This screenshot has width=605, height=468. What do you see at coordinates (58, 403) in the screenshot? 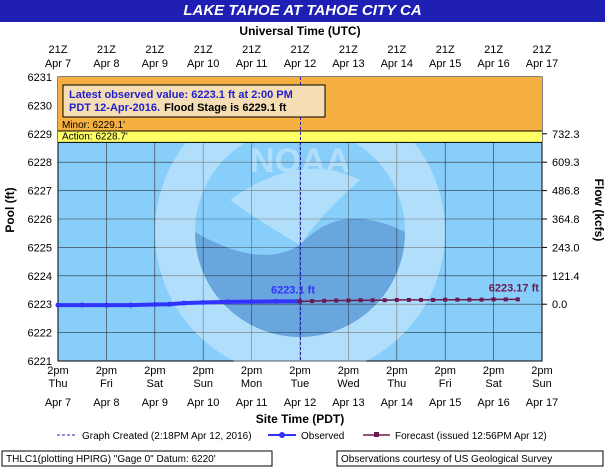
I see `x-tick-date: Apr 7` at bounding box center [58, 403].